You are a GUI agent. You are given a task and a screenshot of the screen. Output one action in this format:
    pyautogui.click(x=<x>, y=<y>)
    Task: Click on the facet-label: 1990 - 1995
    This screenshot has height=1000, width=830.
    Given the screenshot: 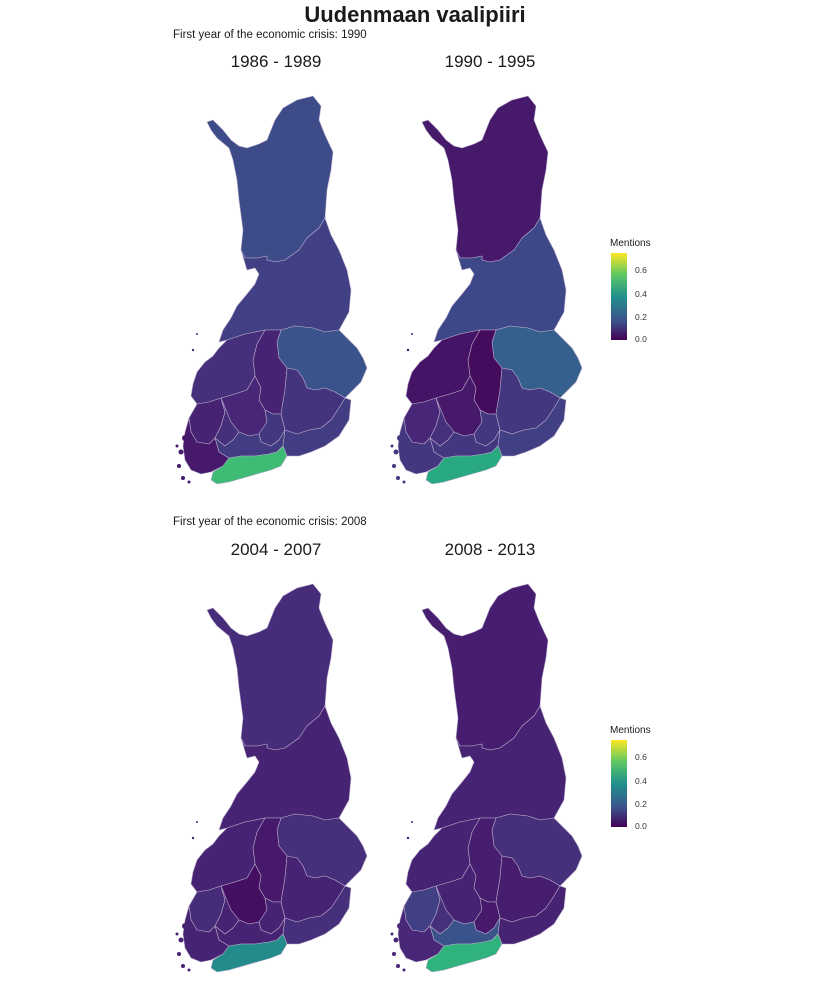 What is the action you would take?
    pyautogui.click(x=490, y=61)
    